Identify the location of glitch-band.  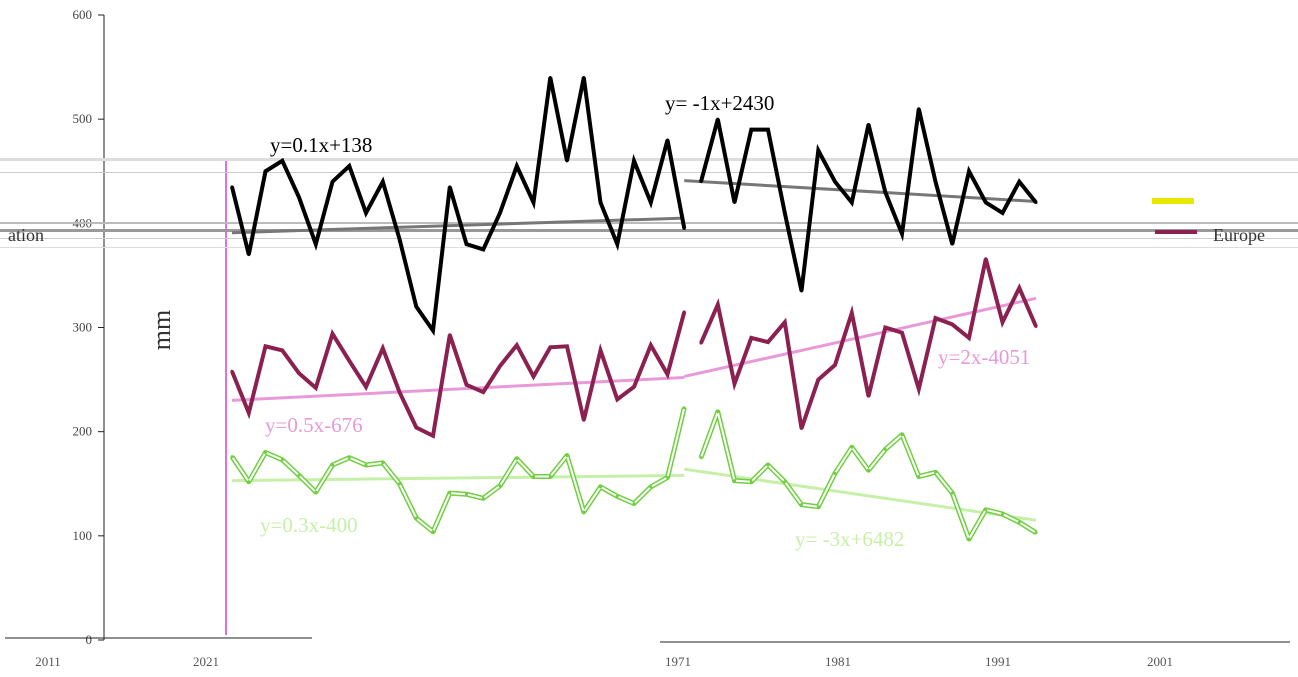
(649, 203).